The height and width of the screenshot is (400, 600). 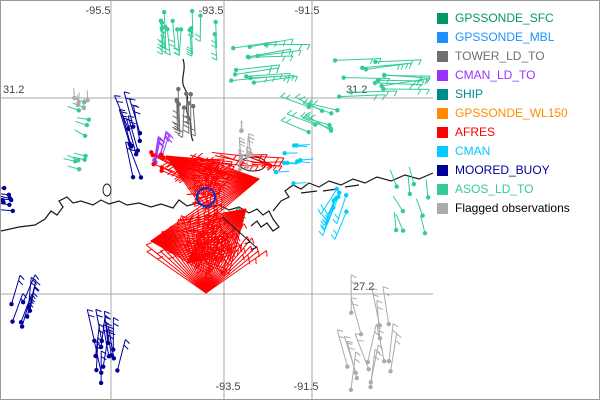 I want to click on legend-label: ASOS_LD_TO, so click(x=494, y=189).